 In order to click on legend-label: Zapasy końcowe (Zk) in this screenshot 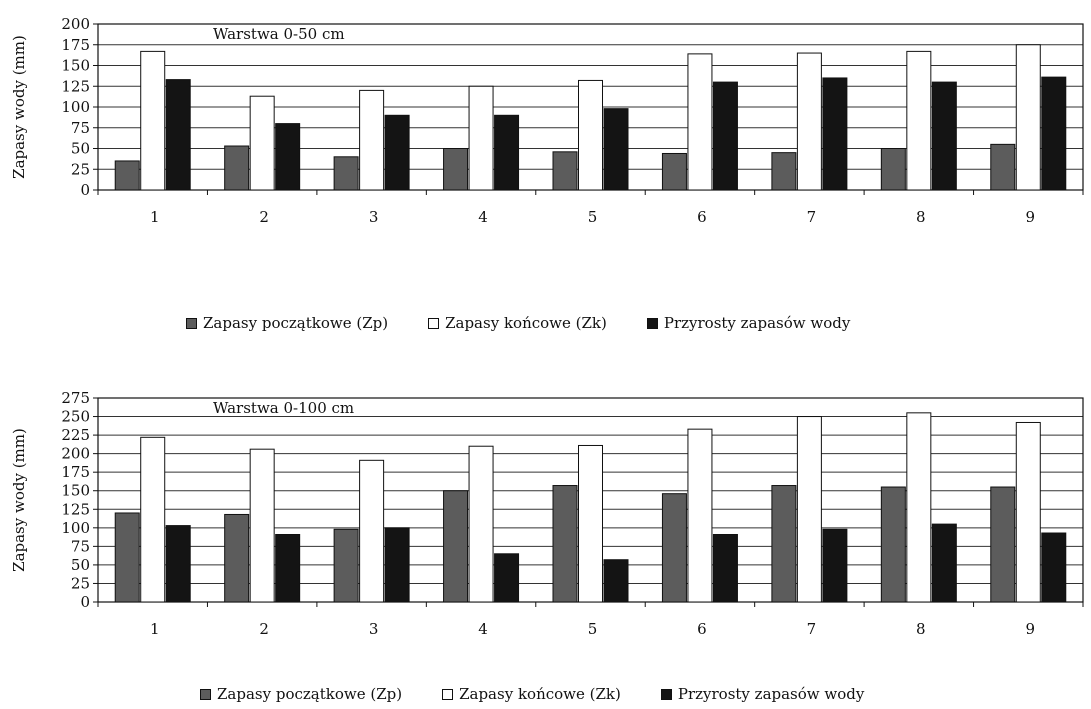, I will do `click(526, 323)`.